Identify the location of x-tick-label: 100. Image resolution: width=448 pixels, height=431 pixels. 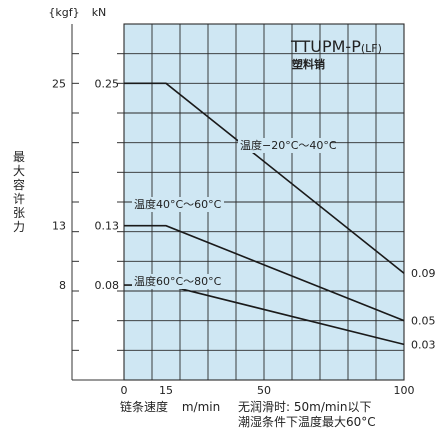
(404, 390).